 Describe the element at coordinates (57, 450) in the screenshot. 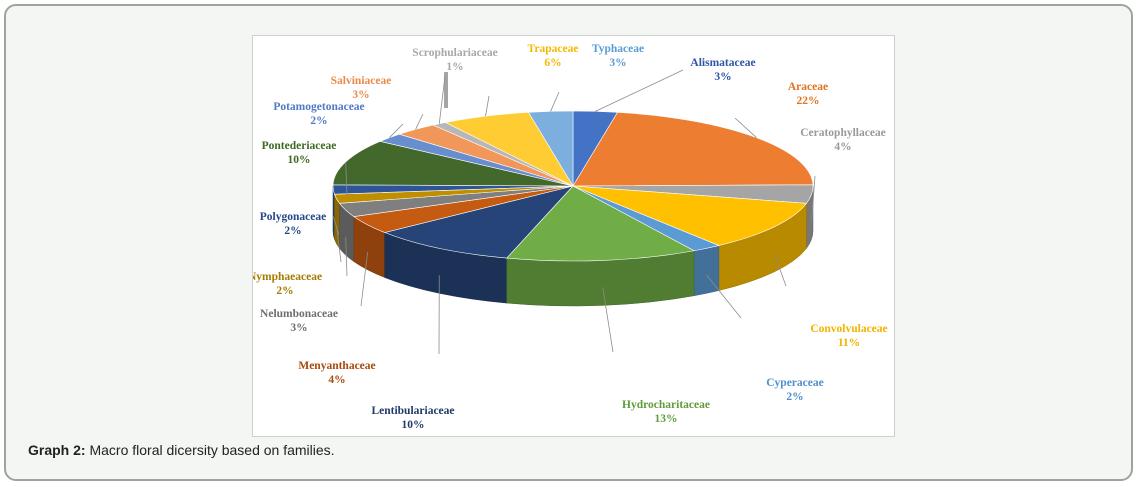

I see `caption-prefix: Graph 2:` at that location.